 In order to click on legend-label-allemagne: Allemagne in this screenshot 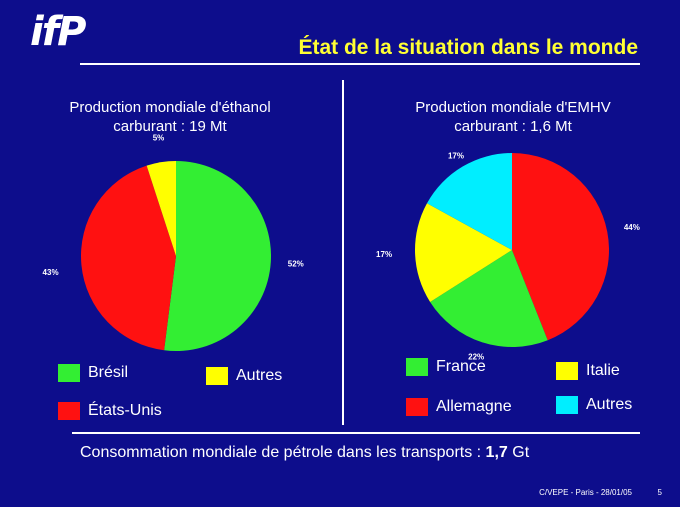, I will do `click(474, 406)`.